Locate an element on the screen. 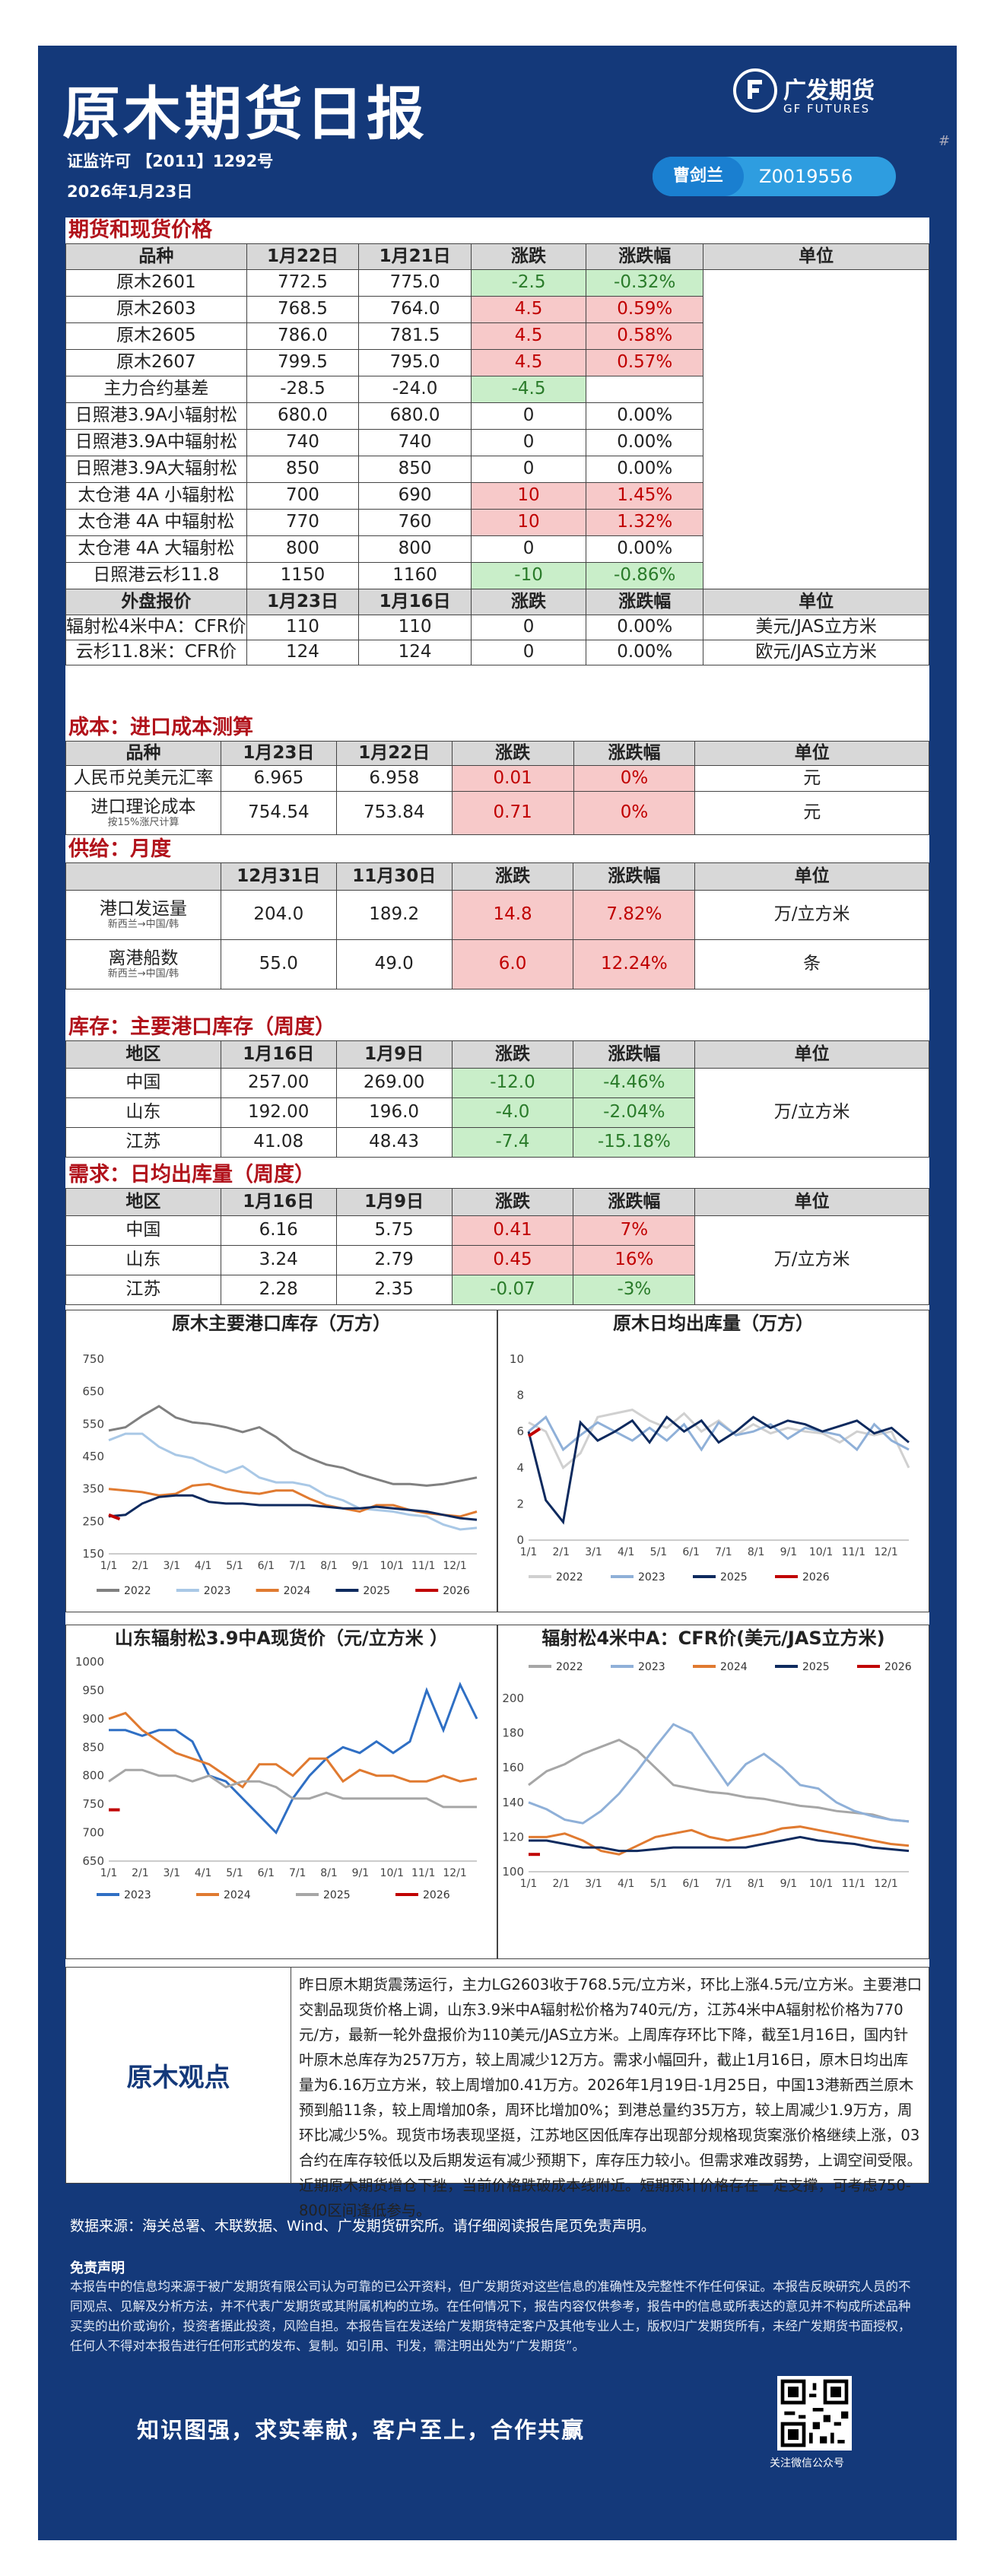  table-row: 进口理论成本 按15%涨尺计算 754.54 753.84 0.71 0% 元 is located at coordinates (497, 813).